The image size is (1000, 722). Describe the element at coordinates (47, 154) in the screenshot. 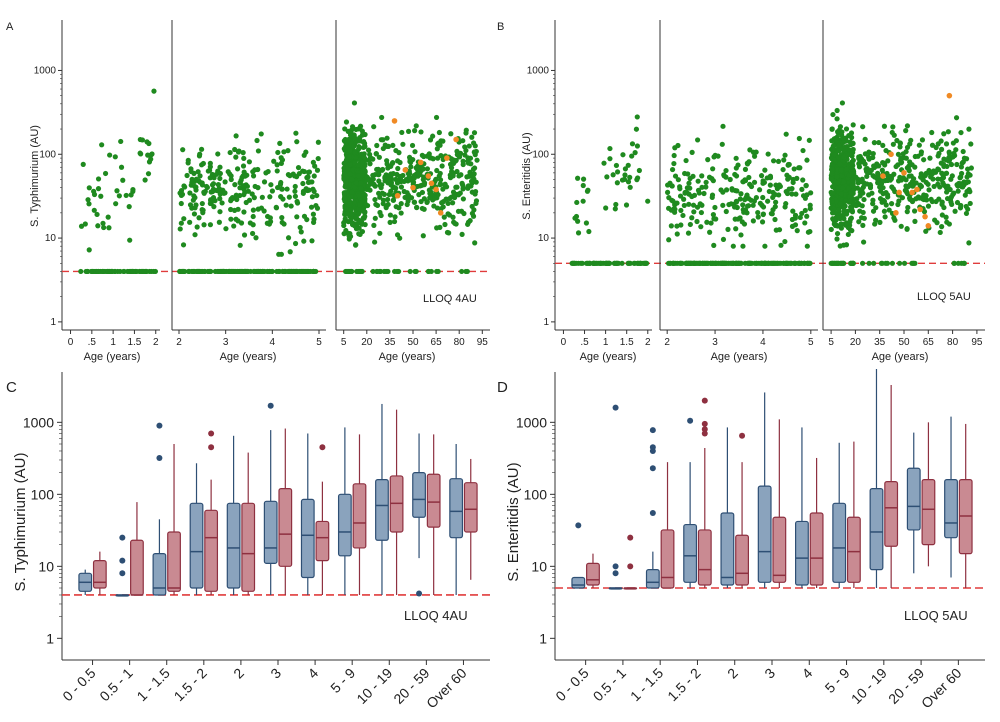

I see `panel-a-ytick-label: 100` at that location.